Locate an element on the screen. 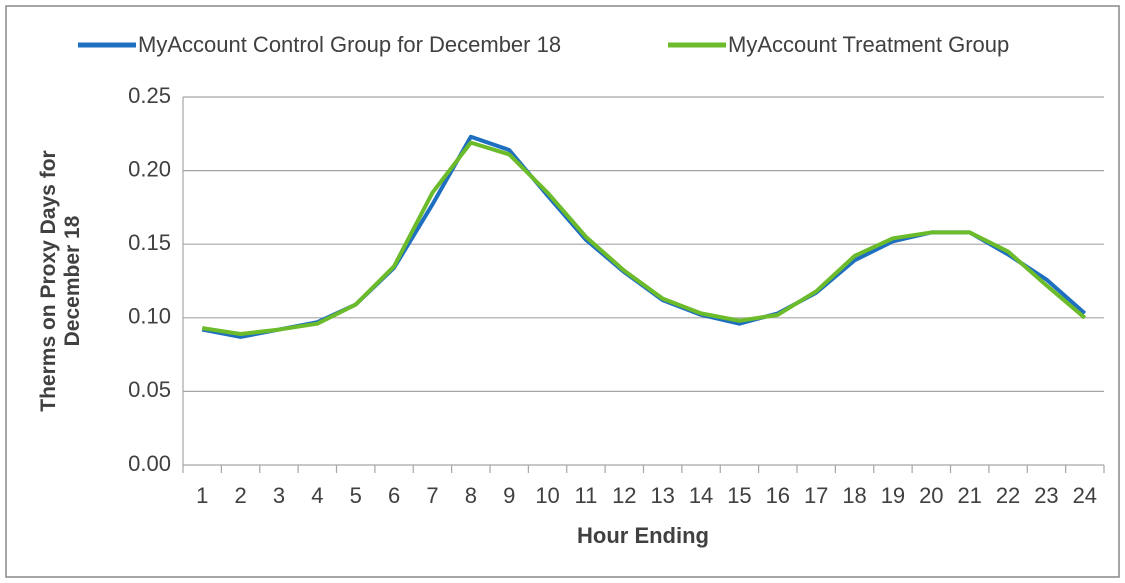  x-tick-label: 1 is located at coordinates (202, 495).